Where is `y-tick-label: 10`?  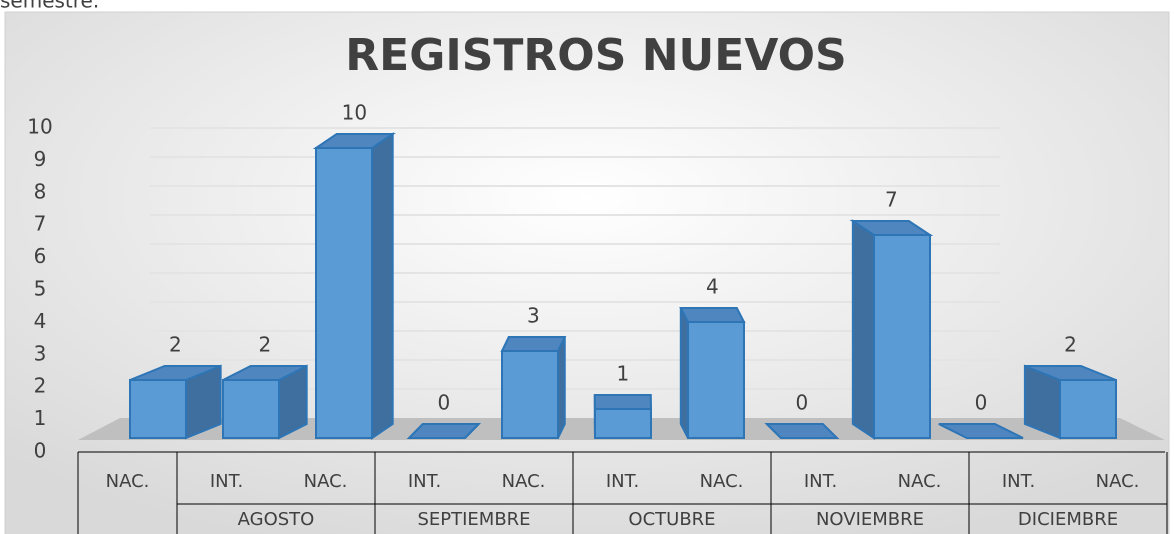 y-tick-label: 10 is located at coordinates (39, 127).